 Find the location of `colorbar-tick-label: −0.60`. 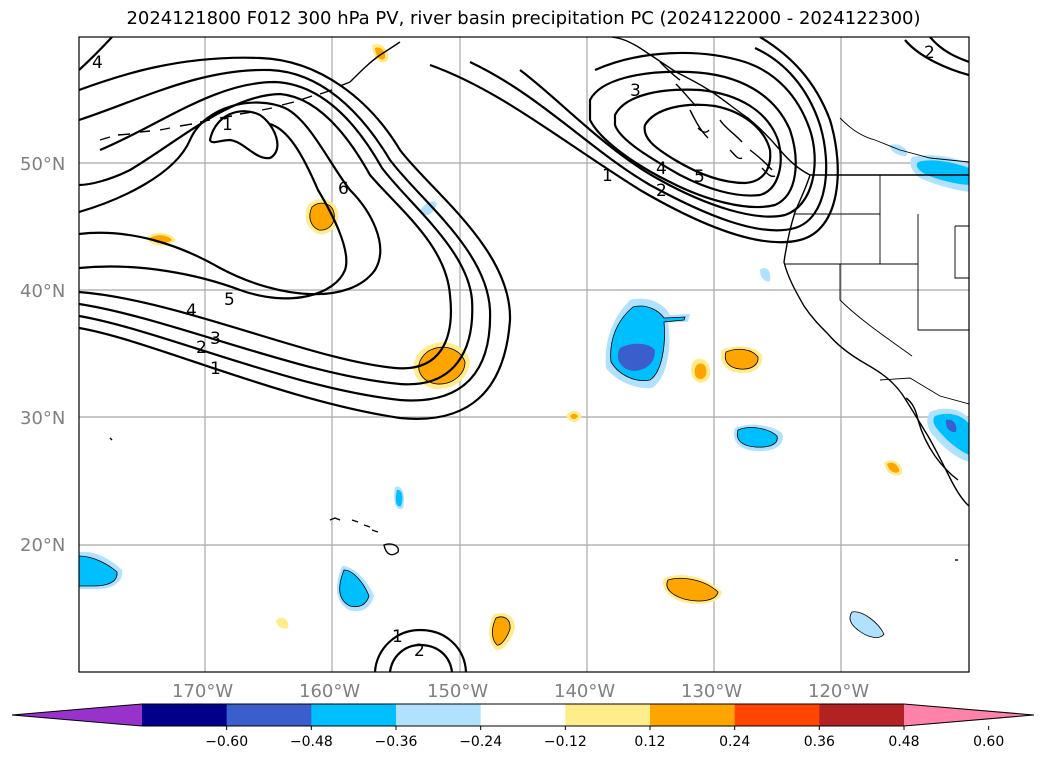

colorbar-tick-label: −0.60 is located at coordinates (226, 742).